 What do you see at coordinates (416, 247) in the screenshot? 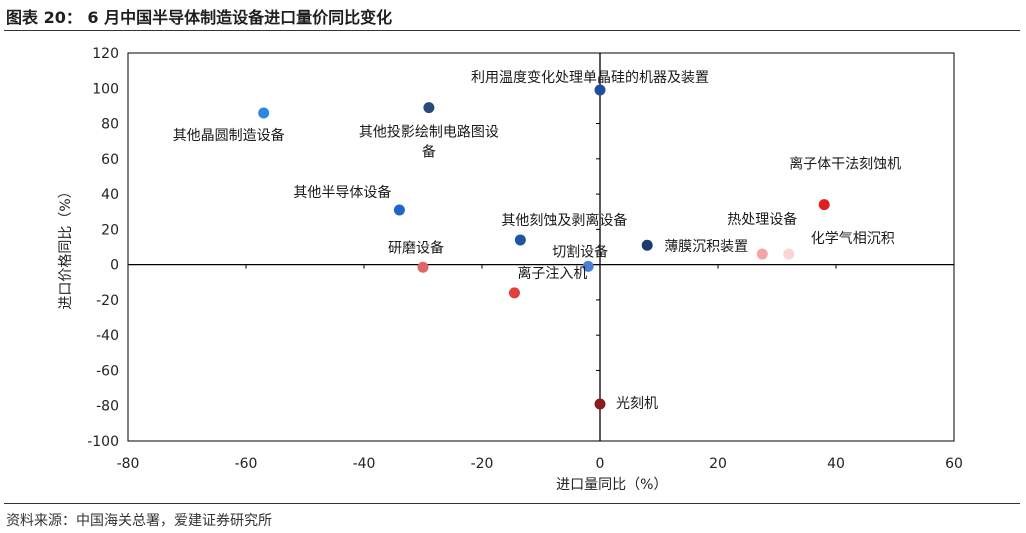
I see `point-label: 研磨设备` at bounding box center [416, 247].